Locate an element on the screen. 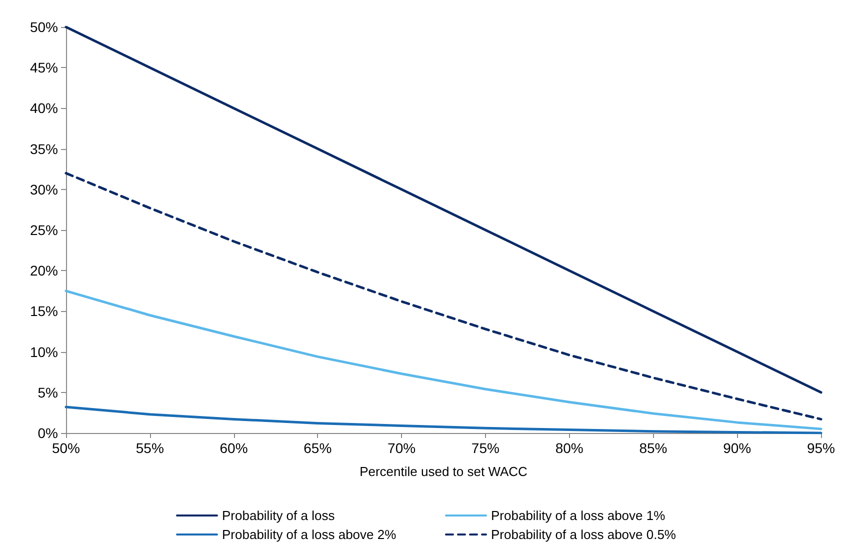 The width and height of the screenshot is (851, 554). y-tick-label: 15% is located at coordinates (44, 311).